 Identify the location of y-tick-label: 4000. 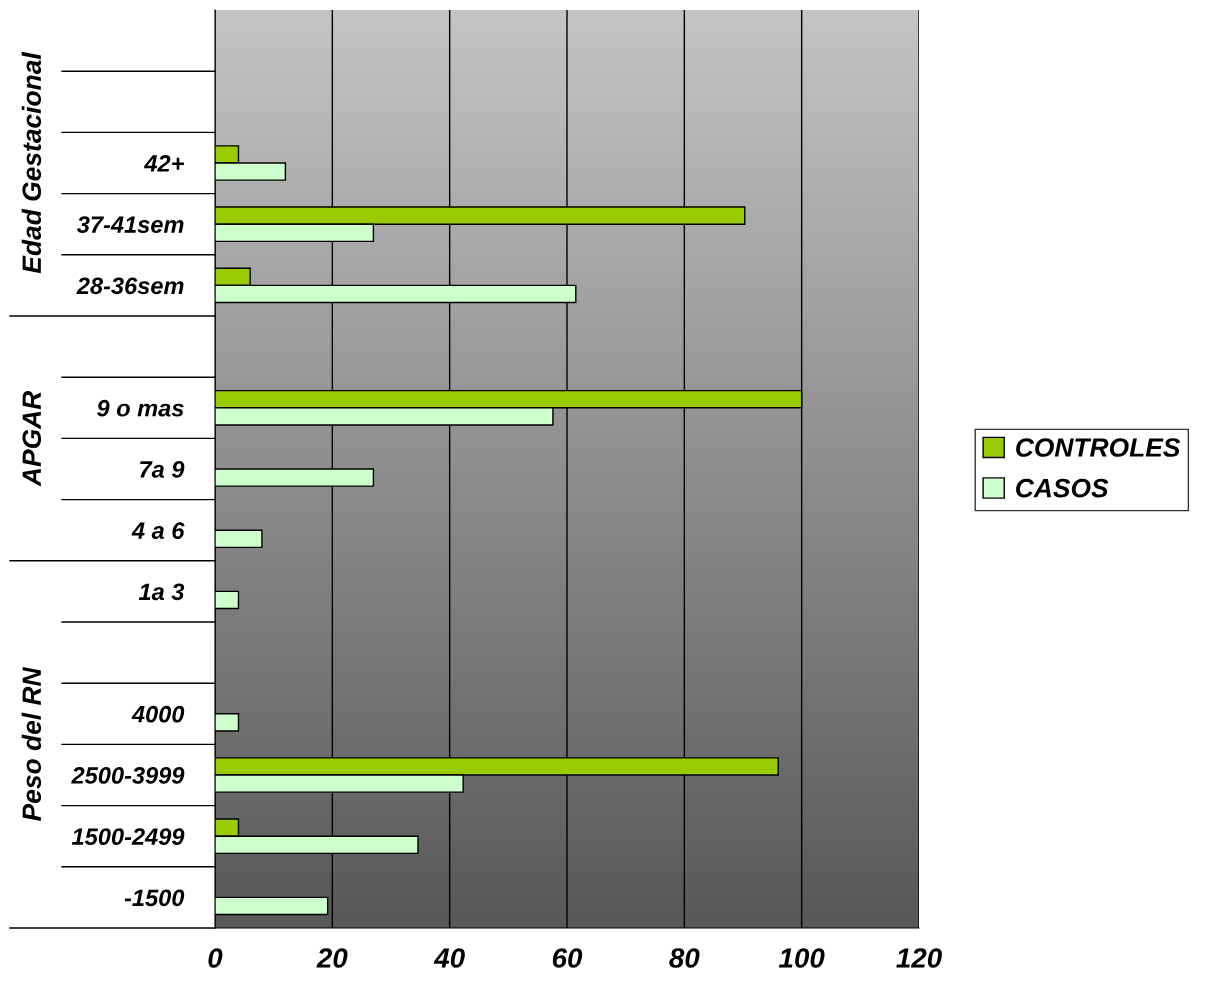
(158, 714).